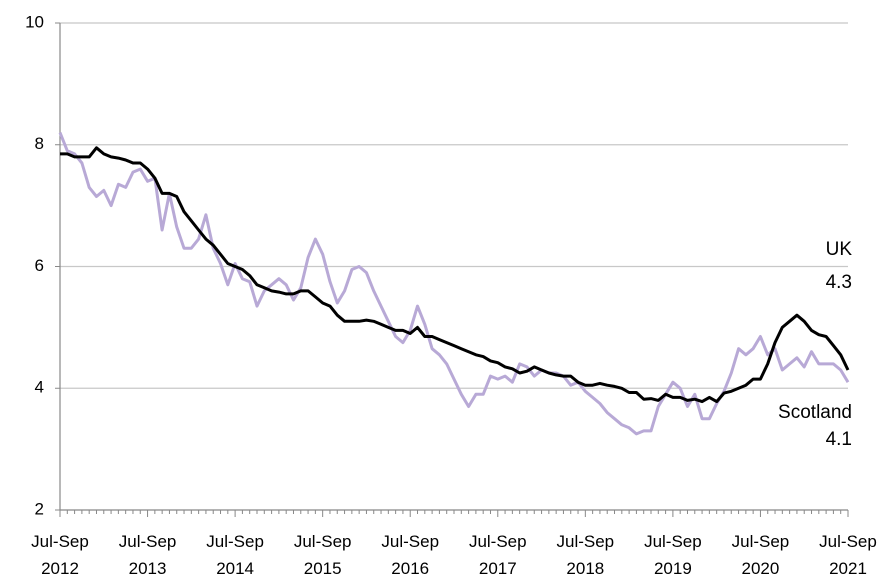  What do you see at coordinates (673, 555) in the screenshot?
I see `x-tick-label: Jul-Sep 2019` at bounding box center [673, 555].